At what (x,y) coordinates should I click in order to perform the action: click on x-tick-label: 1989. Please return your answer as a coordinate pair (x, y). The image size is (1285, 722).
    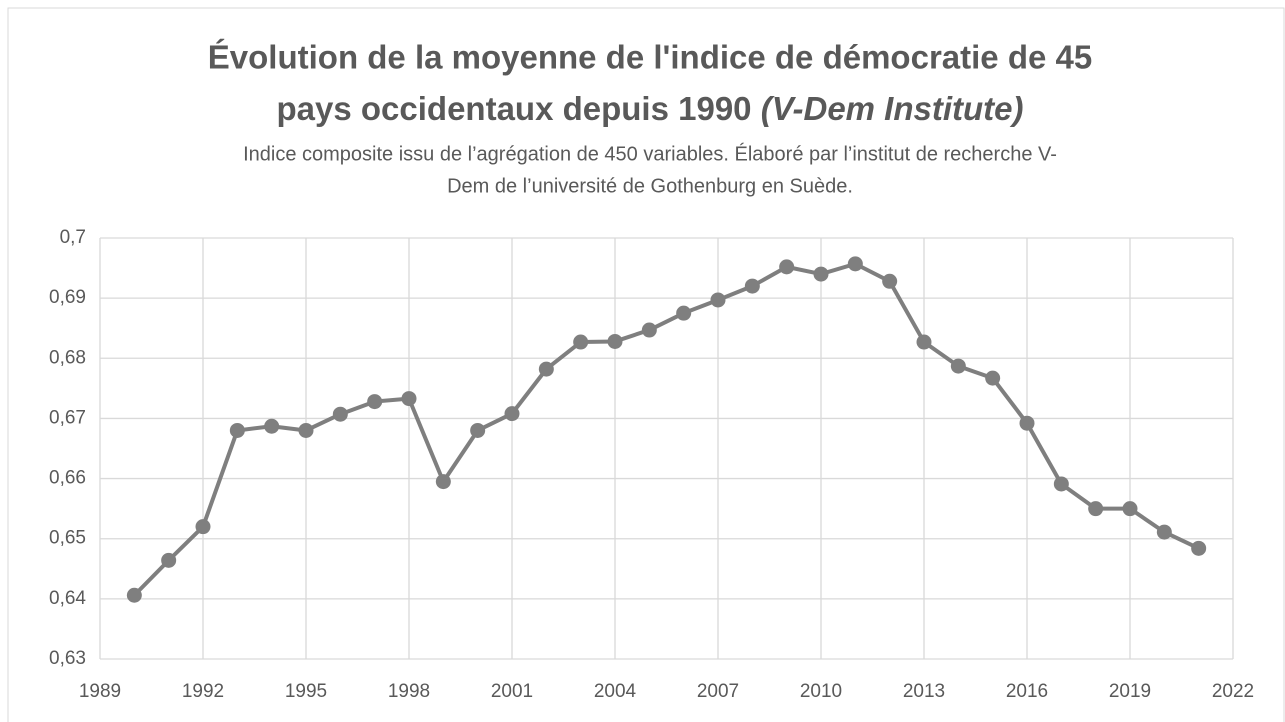
    Looking at the image, I should click on (100, 691).